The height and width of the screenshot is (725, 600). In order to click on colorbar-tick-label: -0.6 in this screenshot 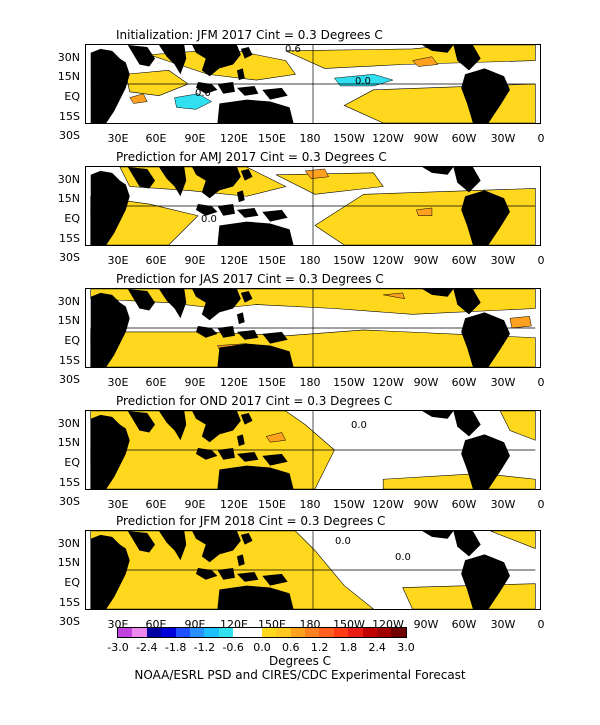, I will do `click(233, 647)`.